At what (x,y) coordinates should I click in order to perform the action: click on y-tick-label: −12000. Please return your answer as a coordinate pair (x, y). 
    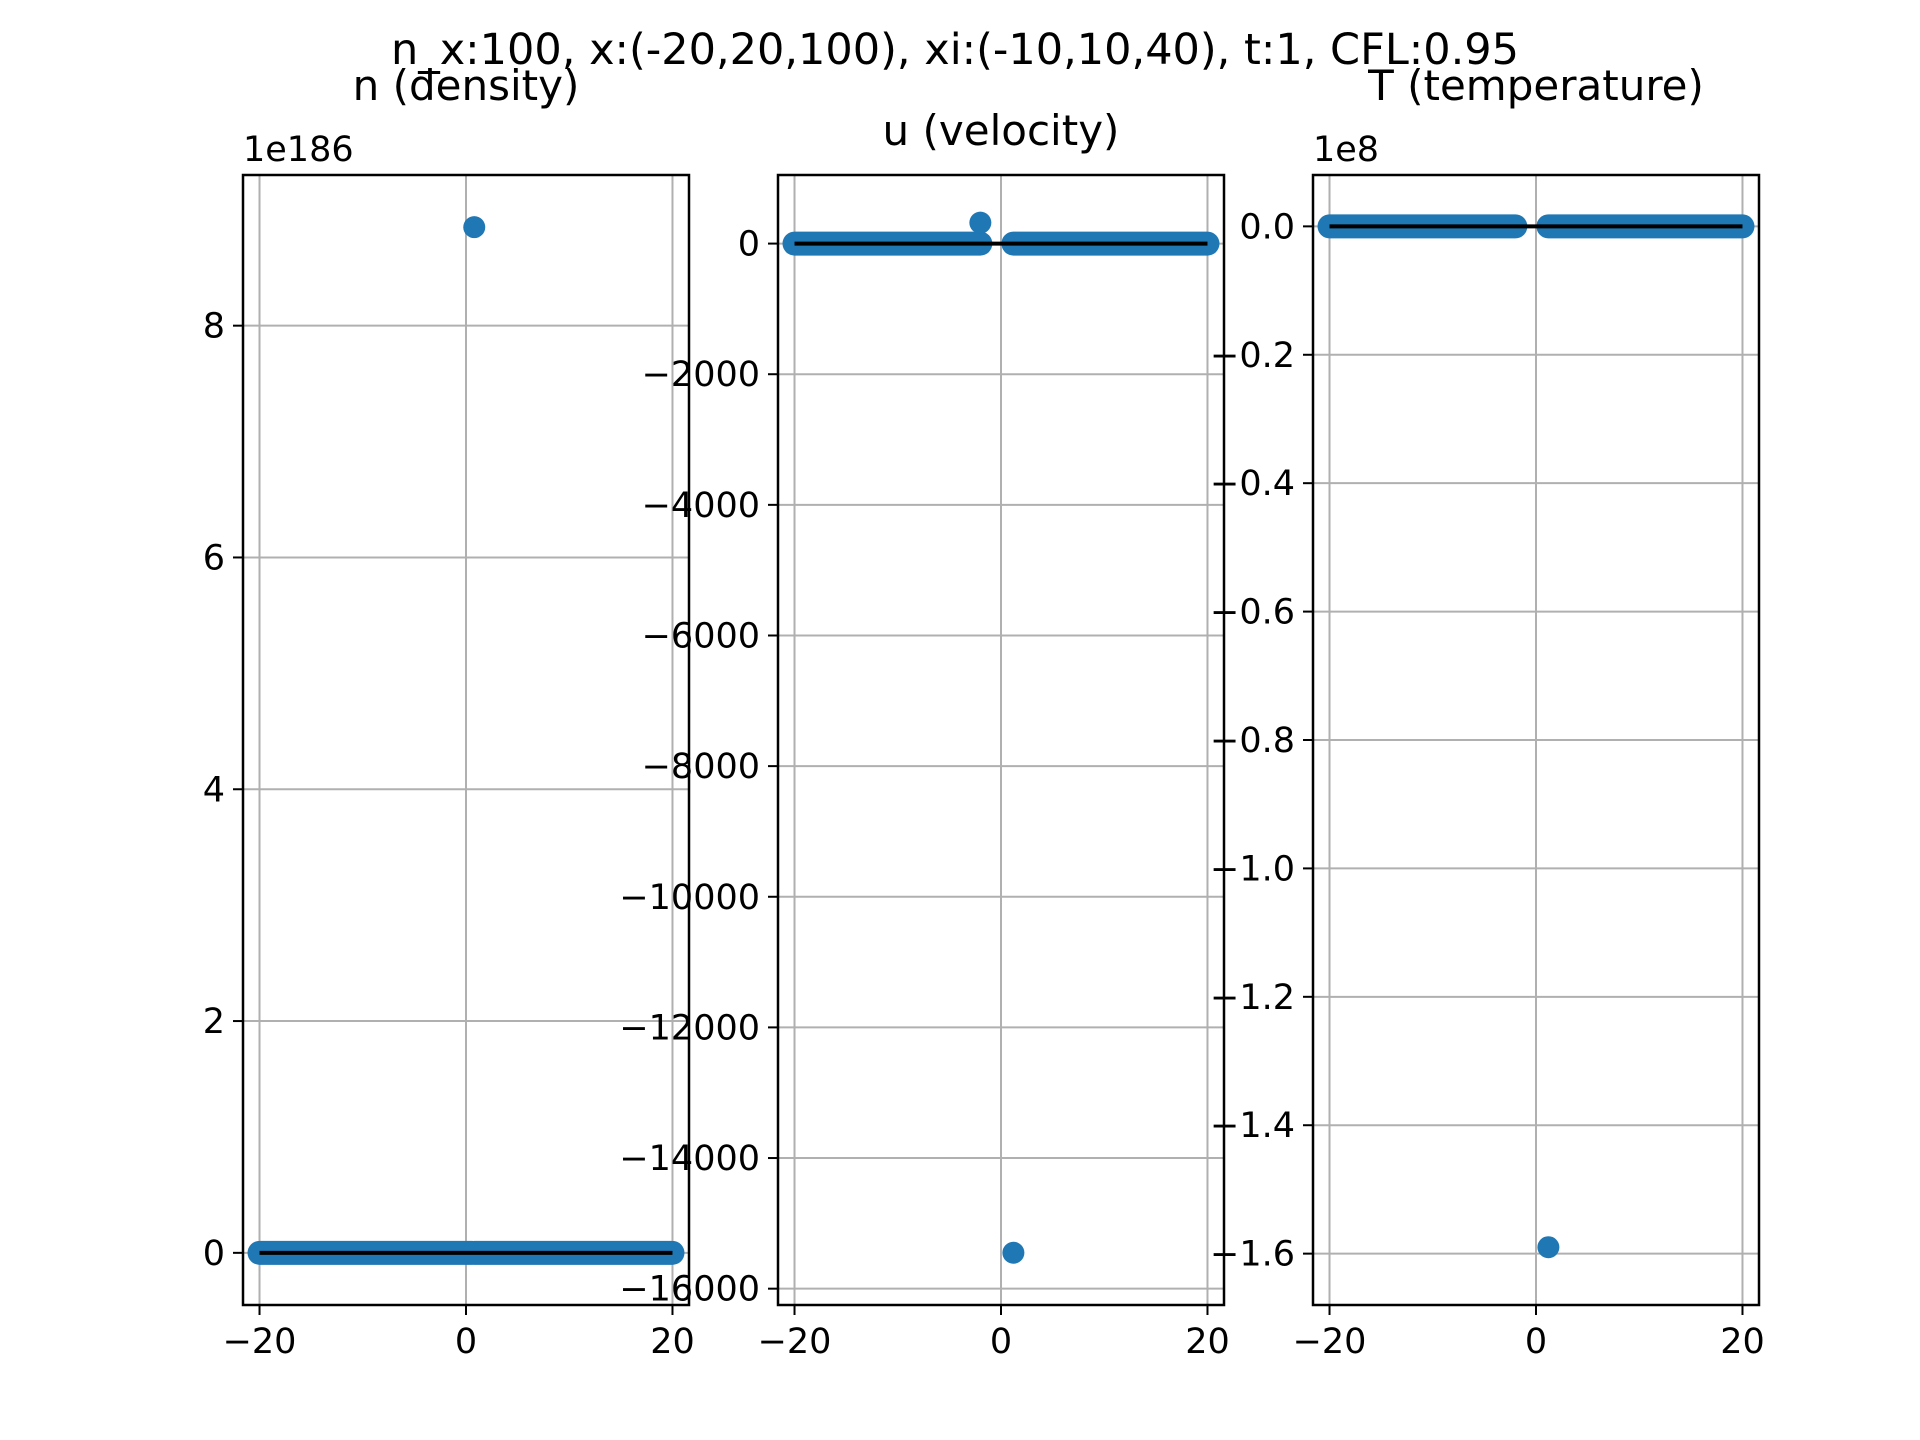
    Looking at the image, I should click on (689, 1028).